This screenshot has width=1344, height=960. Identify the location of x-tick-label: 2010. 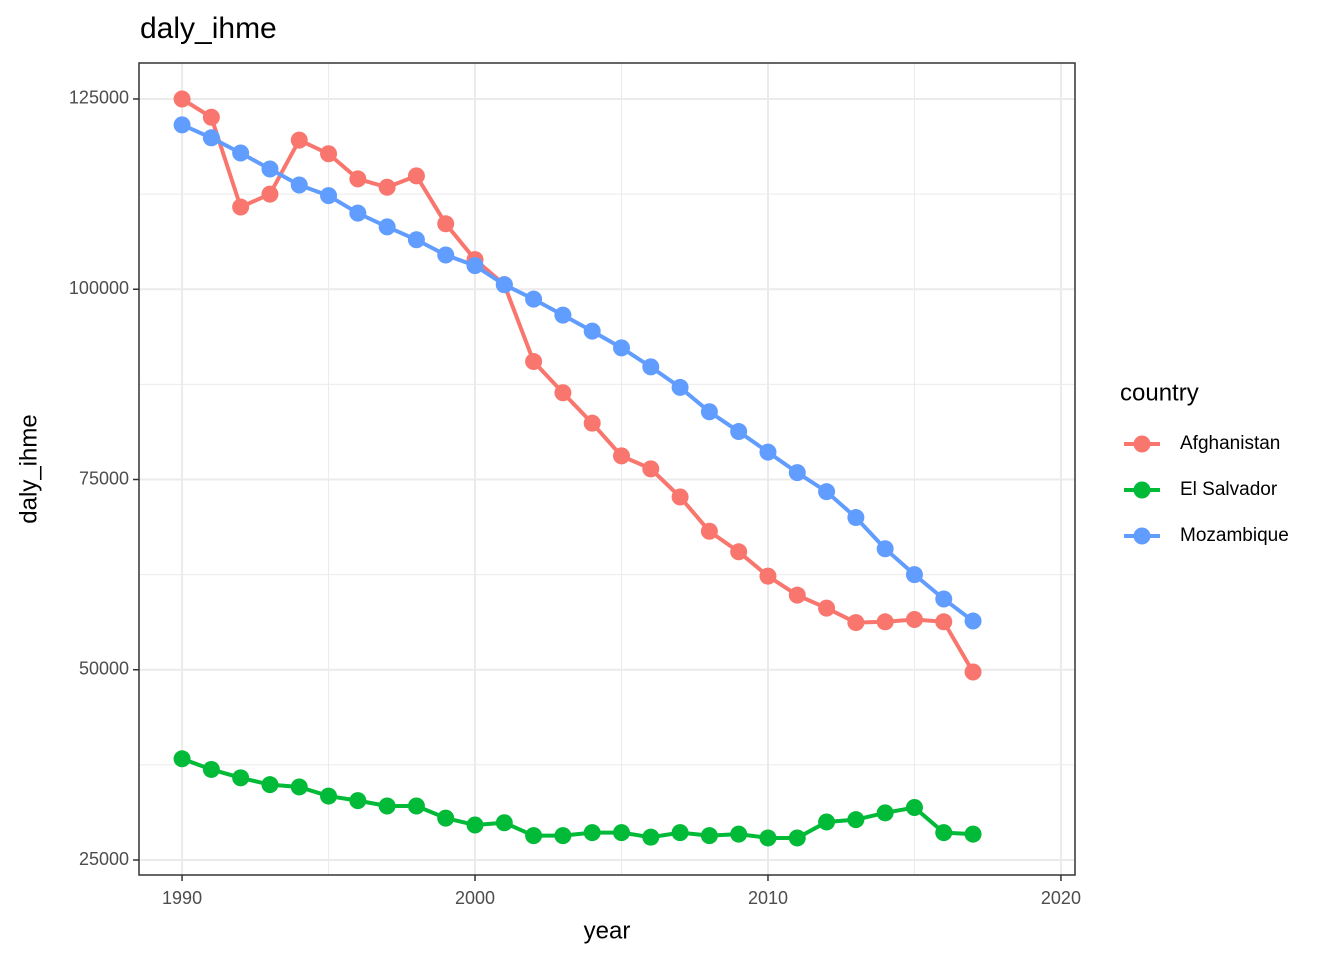
(768, 898).